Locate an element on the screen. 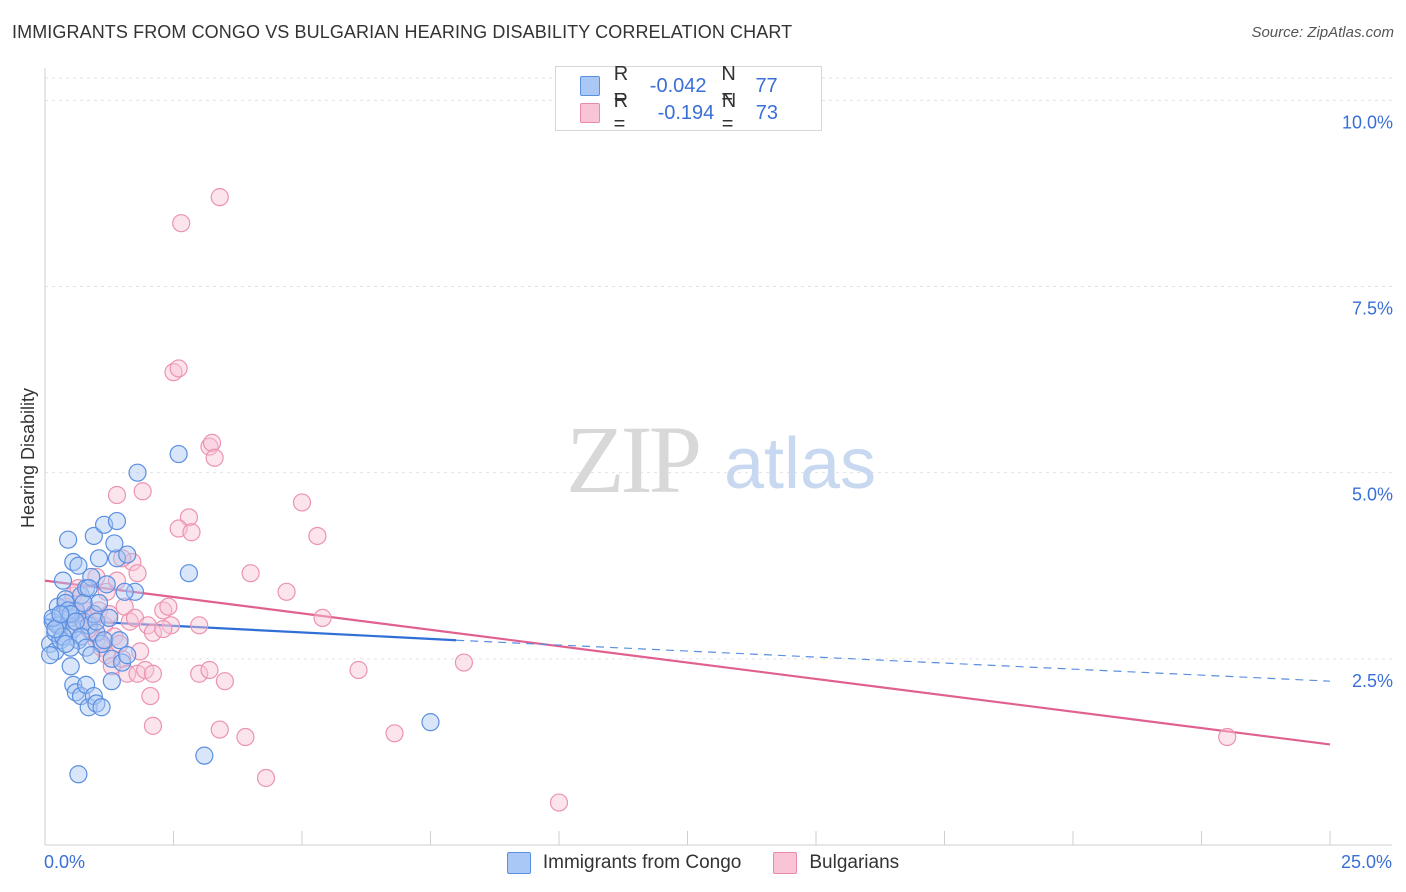 Image resolution: width=1406 pixels, height=892 pixels. watermark-atlas: atlas is located at coordinates (800, 464).